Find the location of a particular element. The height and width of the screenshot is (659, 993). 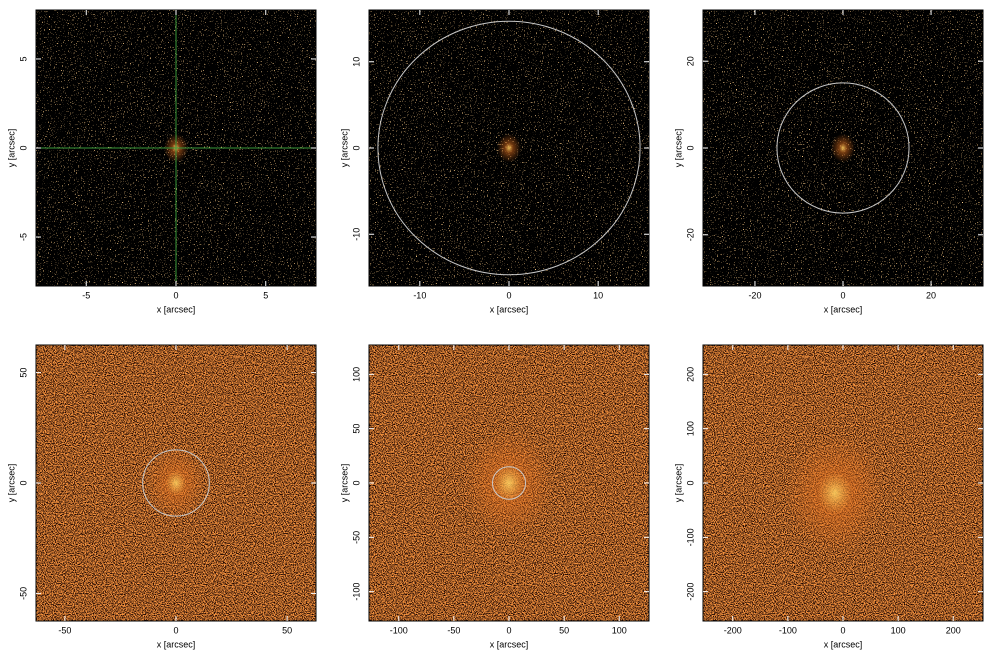

panel: -5 0 5 -5 0 5 x [arcsec] y [arcsec] is located at coordinates (161, 161).